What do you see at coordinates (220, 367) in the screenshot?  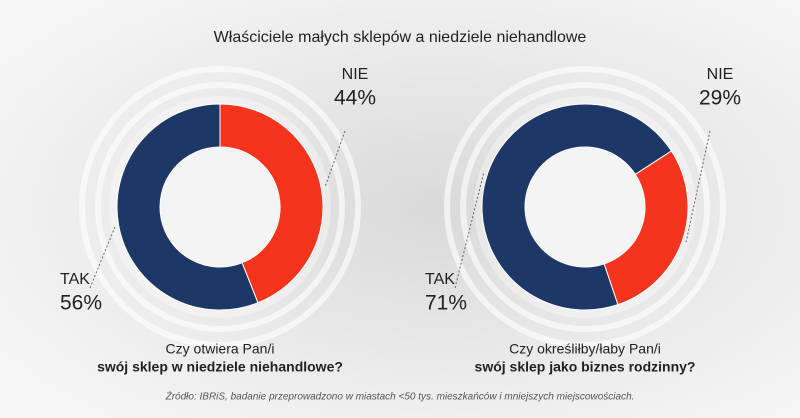 I see `question-line: swój sklep w niedziele niehandlowe?` at bounding box center [220, 367].